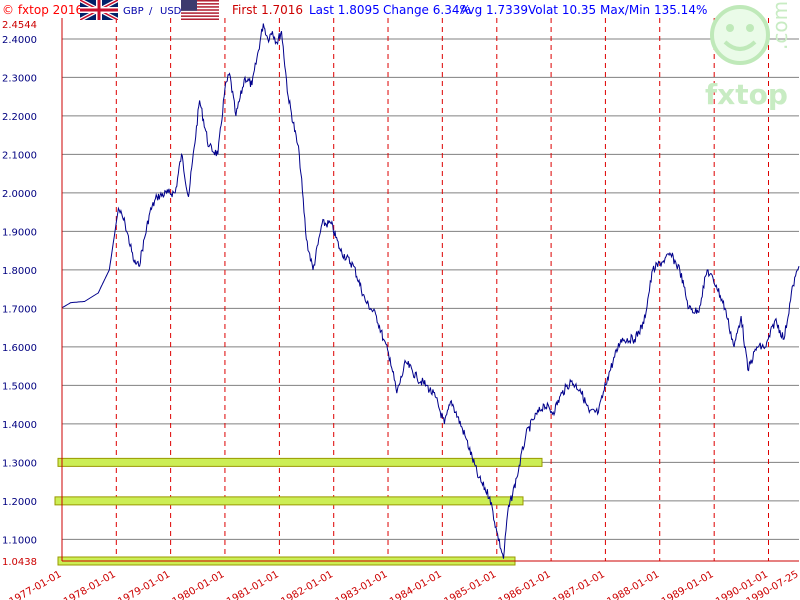 The image size is (800, 600). I want to click on volat-value: Volat 10.35, so click(562, 10).